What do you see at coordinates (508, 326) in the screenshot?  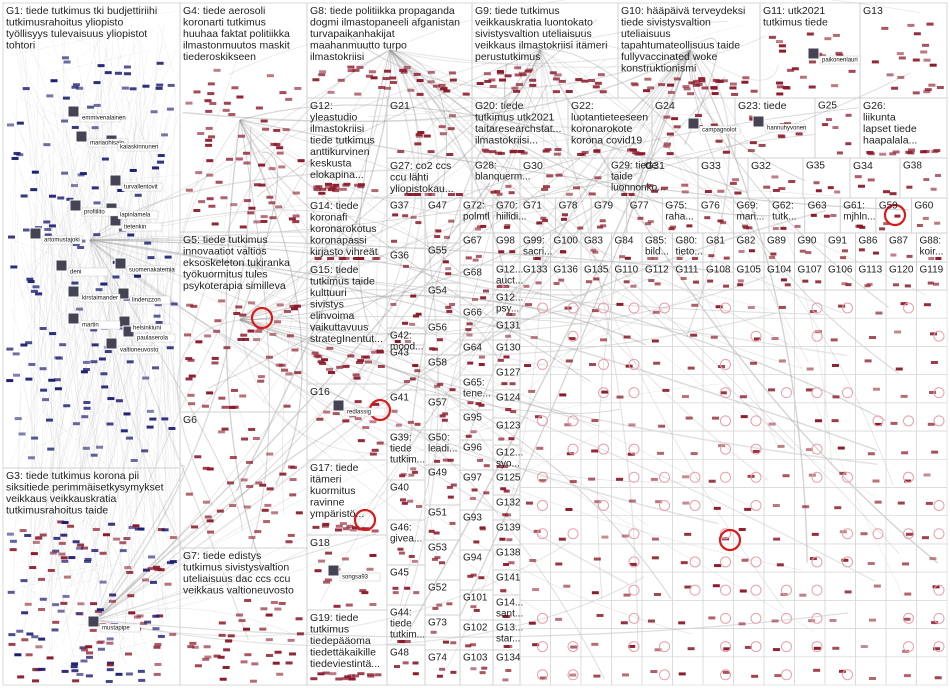 I see `group-label: G131` at bounding box center [508, 326].